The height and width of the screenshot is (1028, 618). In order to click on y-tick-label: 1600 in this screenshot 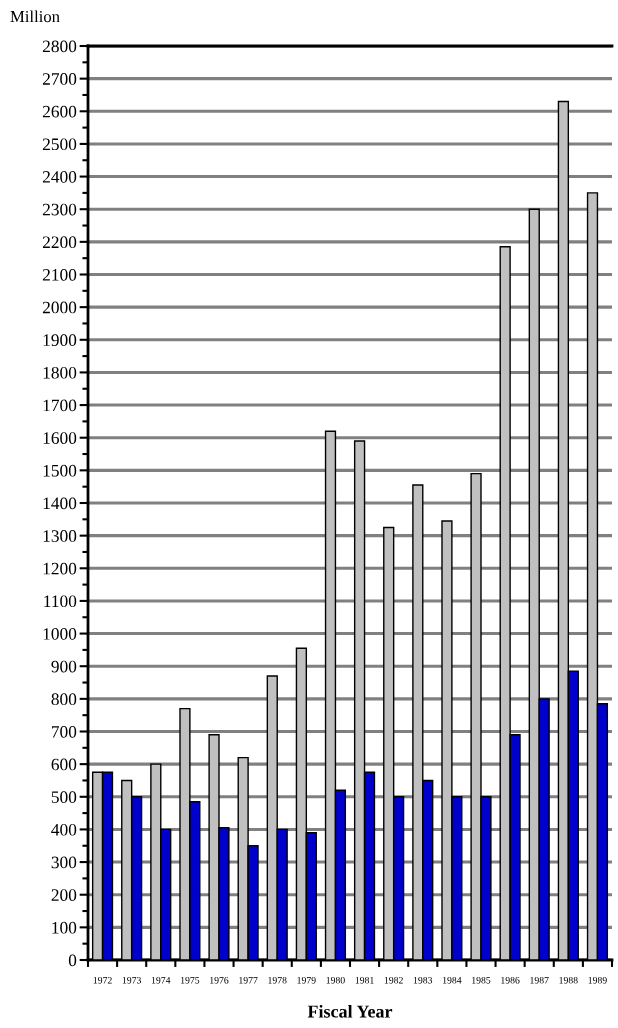, I will do `click(60, 438)`.